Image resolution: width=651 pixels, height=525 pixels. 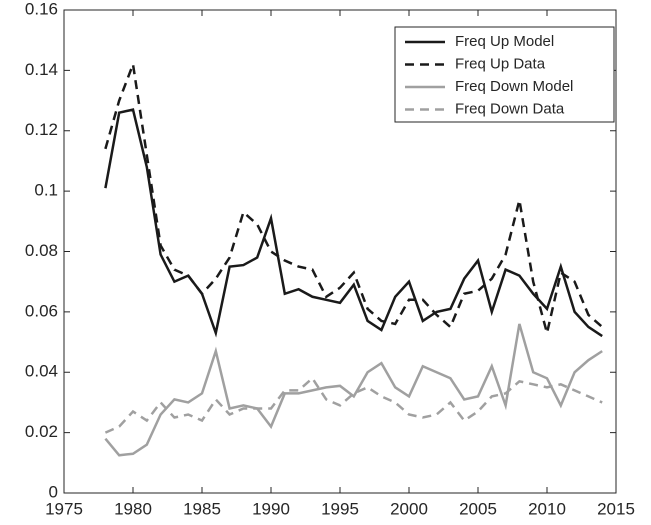 What do you see at coordinates (510, 108) in the screenshot?
I see `legend-label: Freq Down Data` at bounding box center [510, 108].